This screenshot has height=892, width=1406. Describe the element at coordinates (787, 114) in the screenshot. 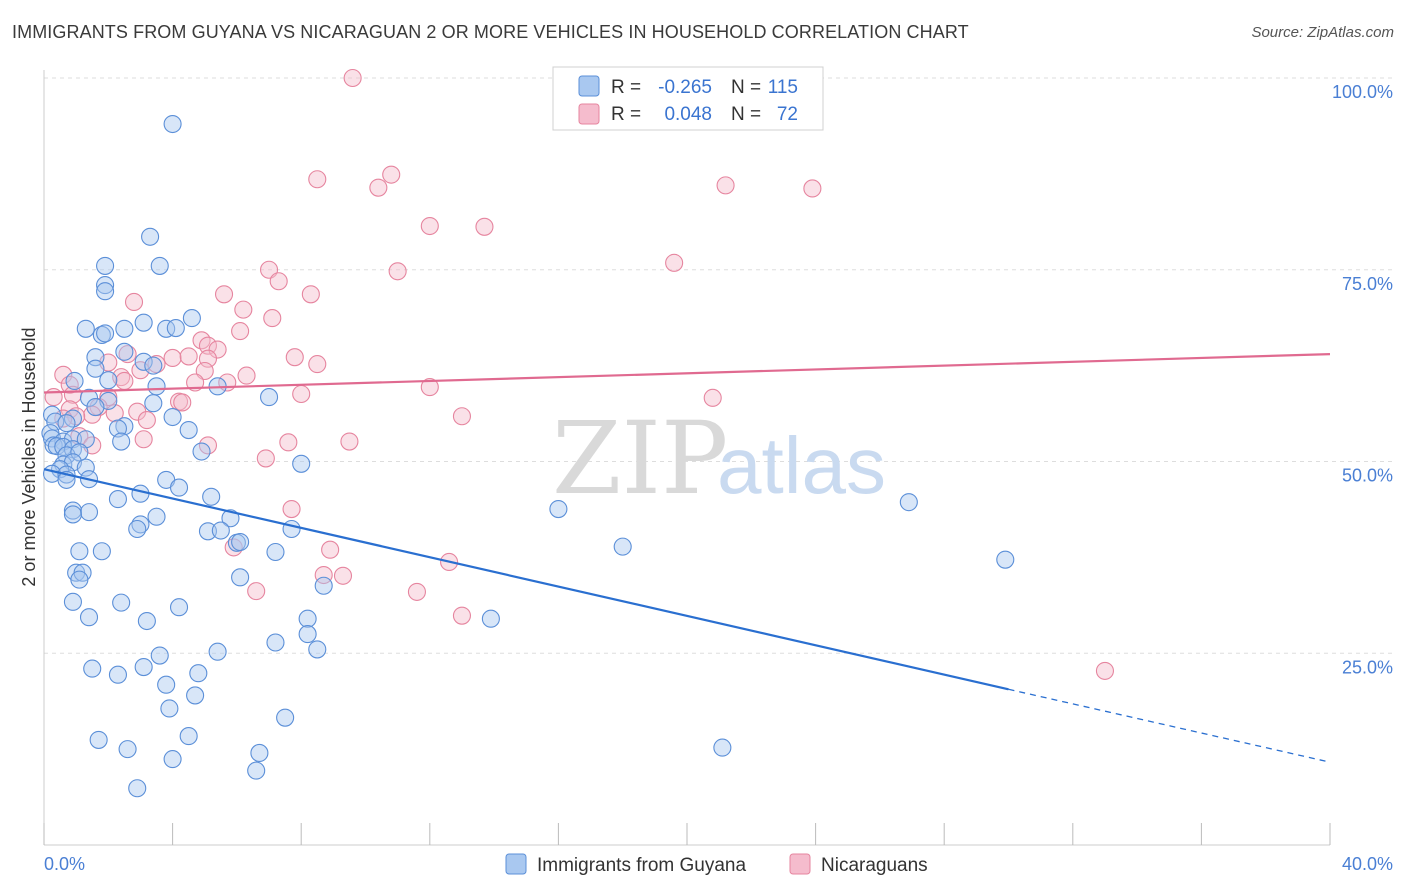

I see `legend-n-value-2: 72` at that location.